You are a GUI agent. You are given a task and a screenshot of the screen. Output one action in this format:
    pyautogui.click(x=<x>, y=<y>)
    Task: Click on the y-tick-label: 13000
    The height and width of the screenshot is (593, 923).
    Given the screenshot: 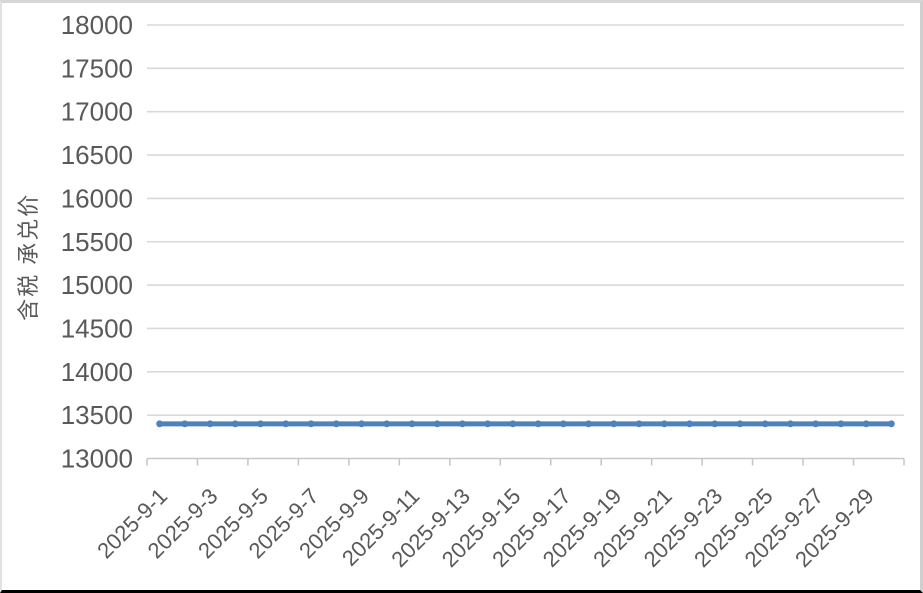 What is the action you would take?
    pyautogui.click(x=97, y=459)
    